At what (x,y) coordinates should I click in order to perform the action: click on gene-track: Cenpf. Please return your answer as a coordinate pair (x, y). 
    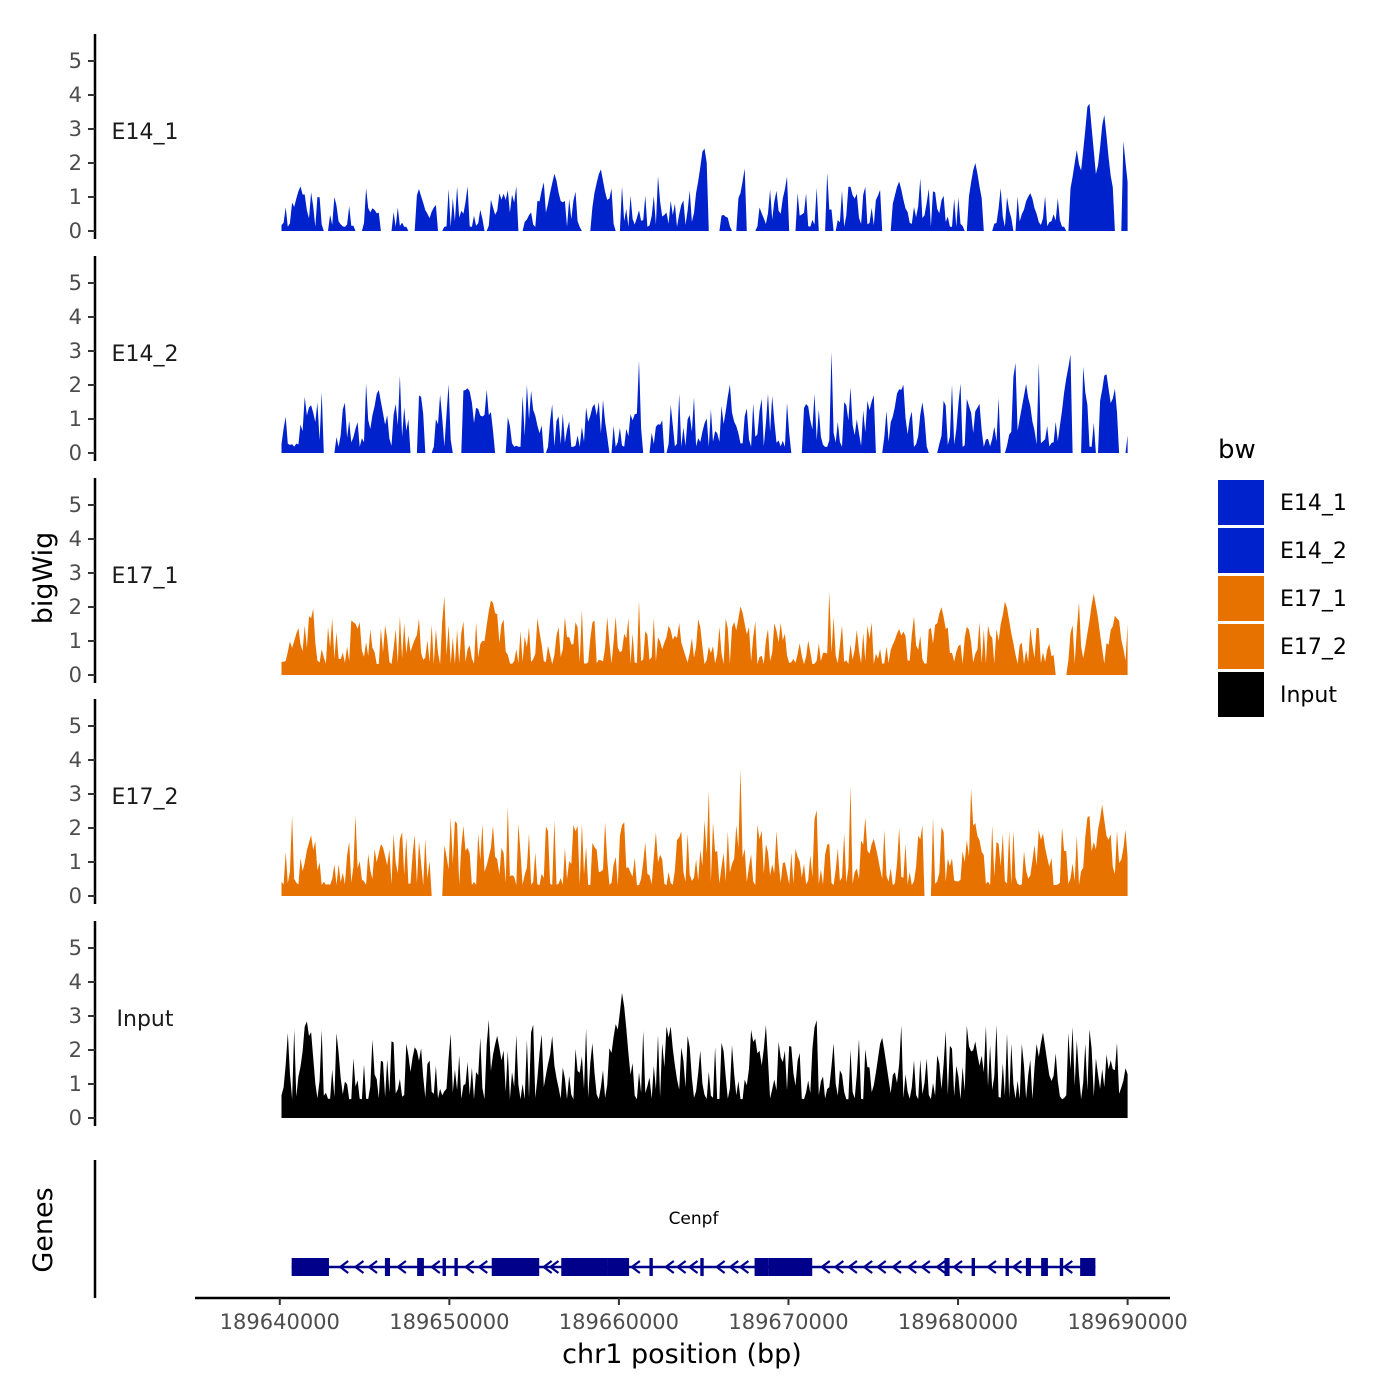
    Looking at the image, I should click on (594, 1229).